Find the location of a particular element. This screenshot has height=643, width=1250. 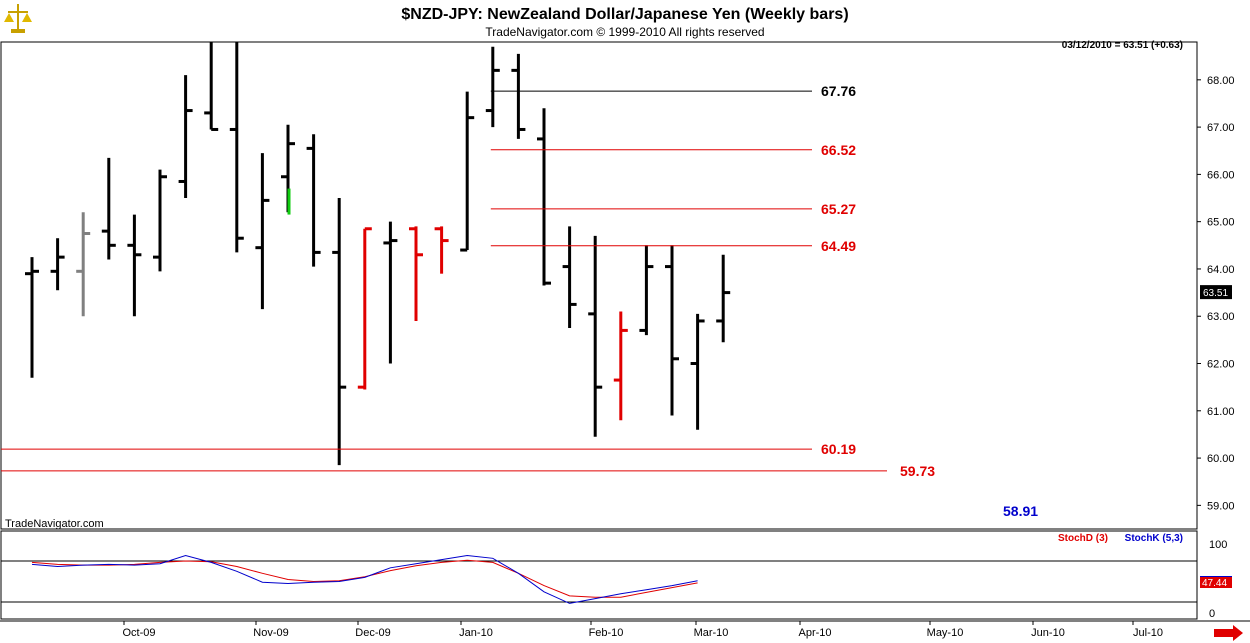

time-tick-label: Jul-10 is located at coordinates (1148, 633).